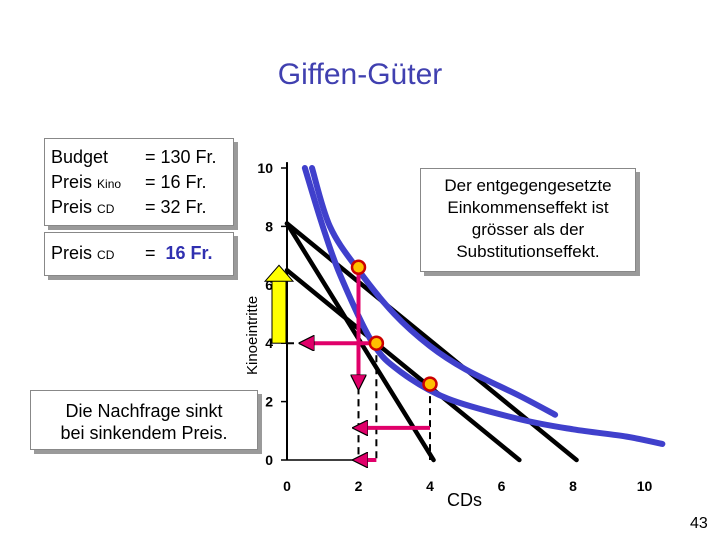 This screenshot has width=720, height=540. Describe the element at coordinates (528, 251) in the screenshot. I see `note-line: Substitutionseffekt.` at that location.